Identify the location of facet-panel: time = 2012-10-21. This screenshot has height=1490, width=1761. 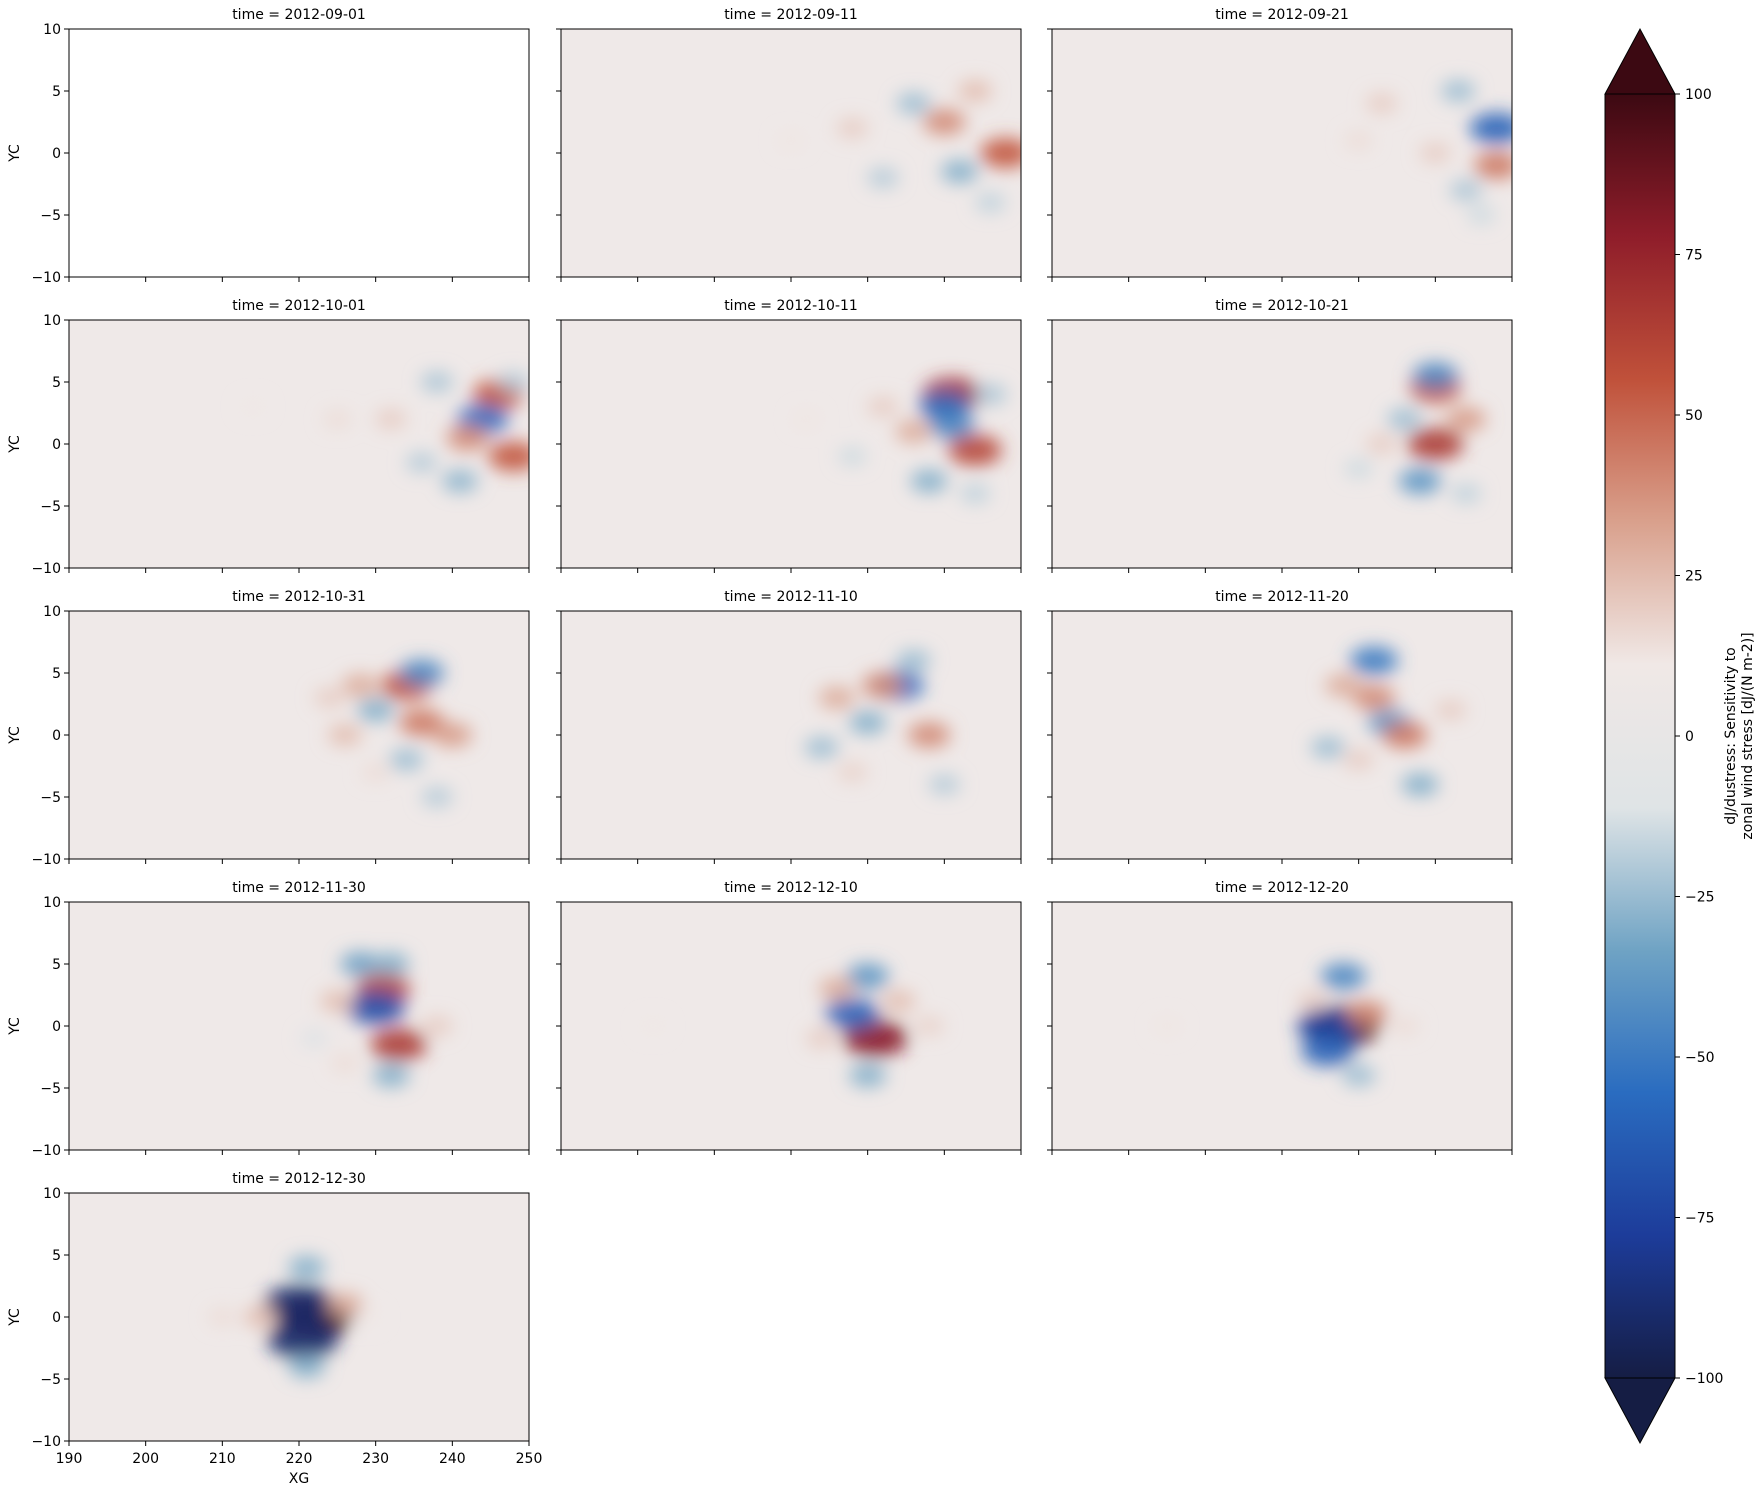
(1280, 435).